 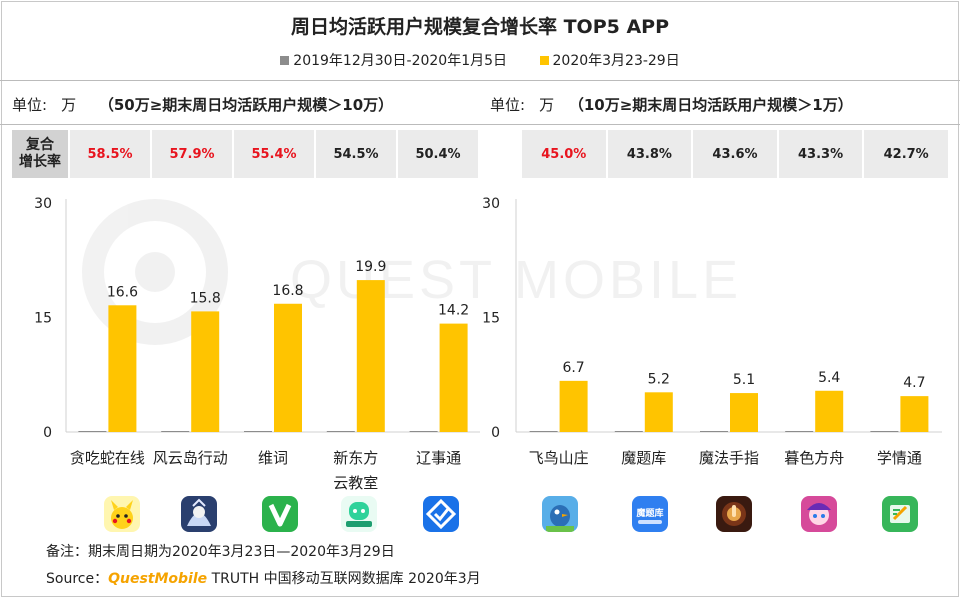 I want to click on category-label: 魔法手指, so click(x=729, y=458).